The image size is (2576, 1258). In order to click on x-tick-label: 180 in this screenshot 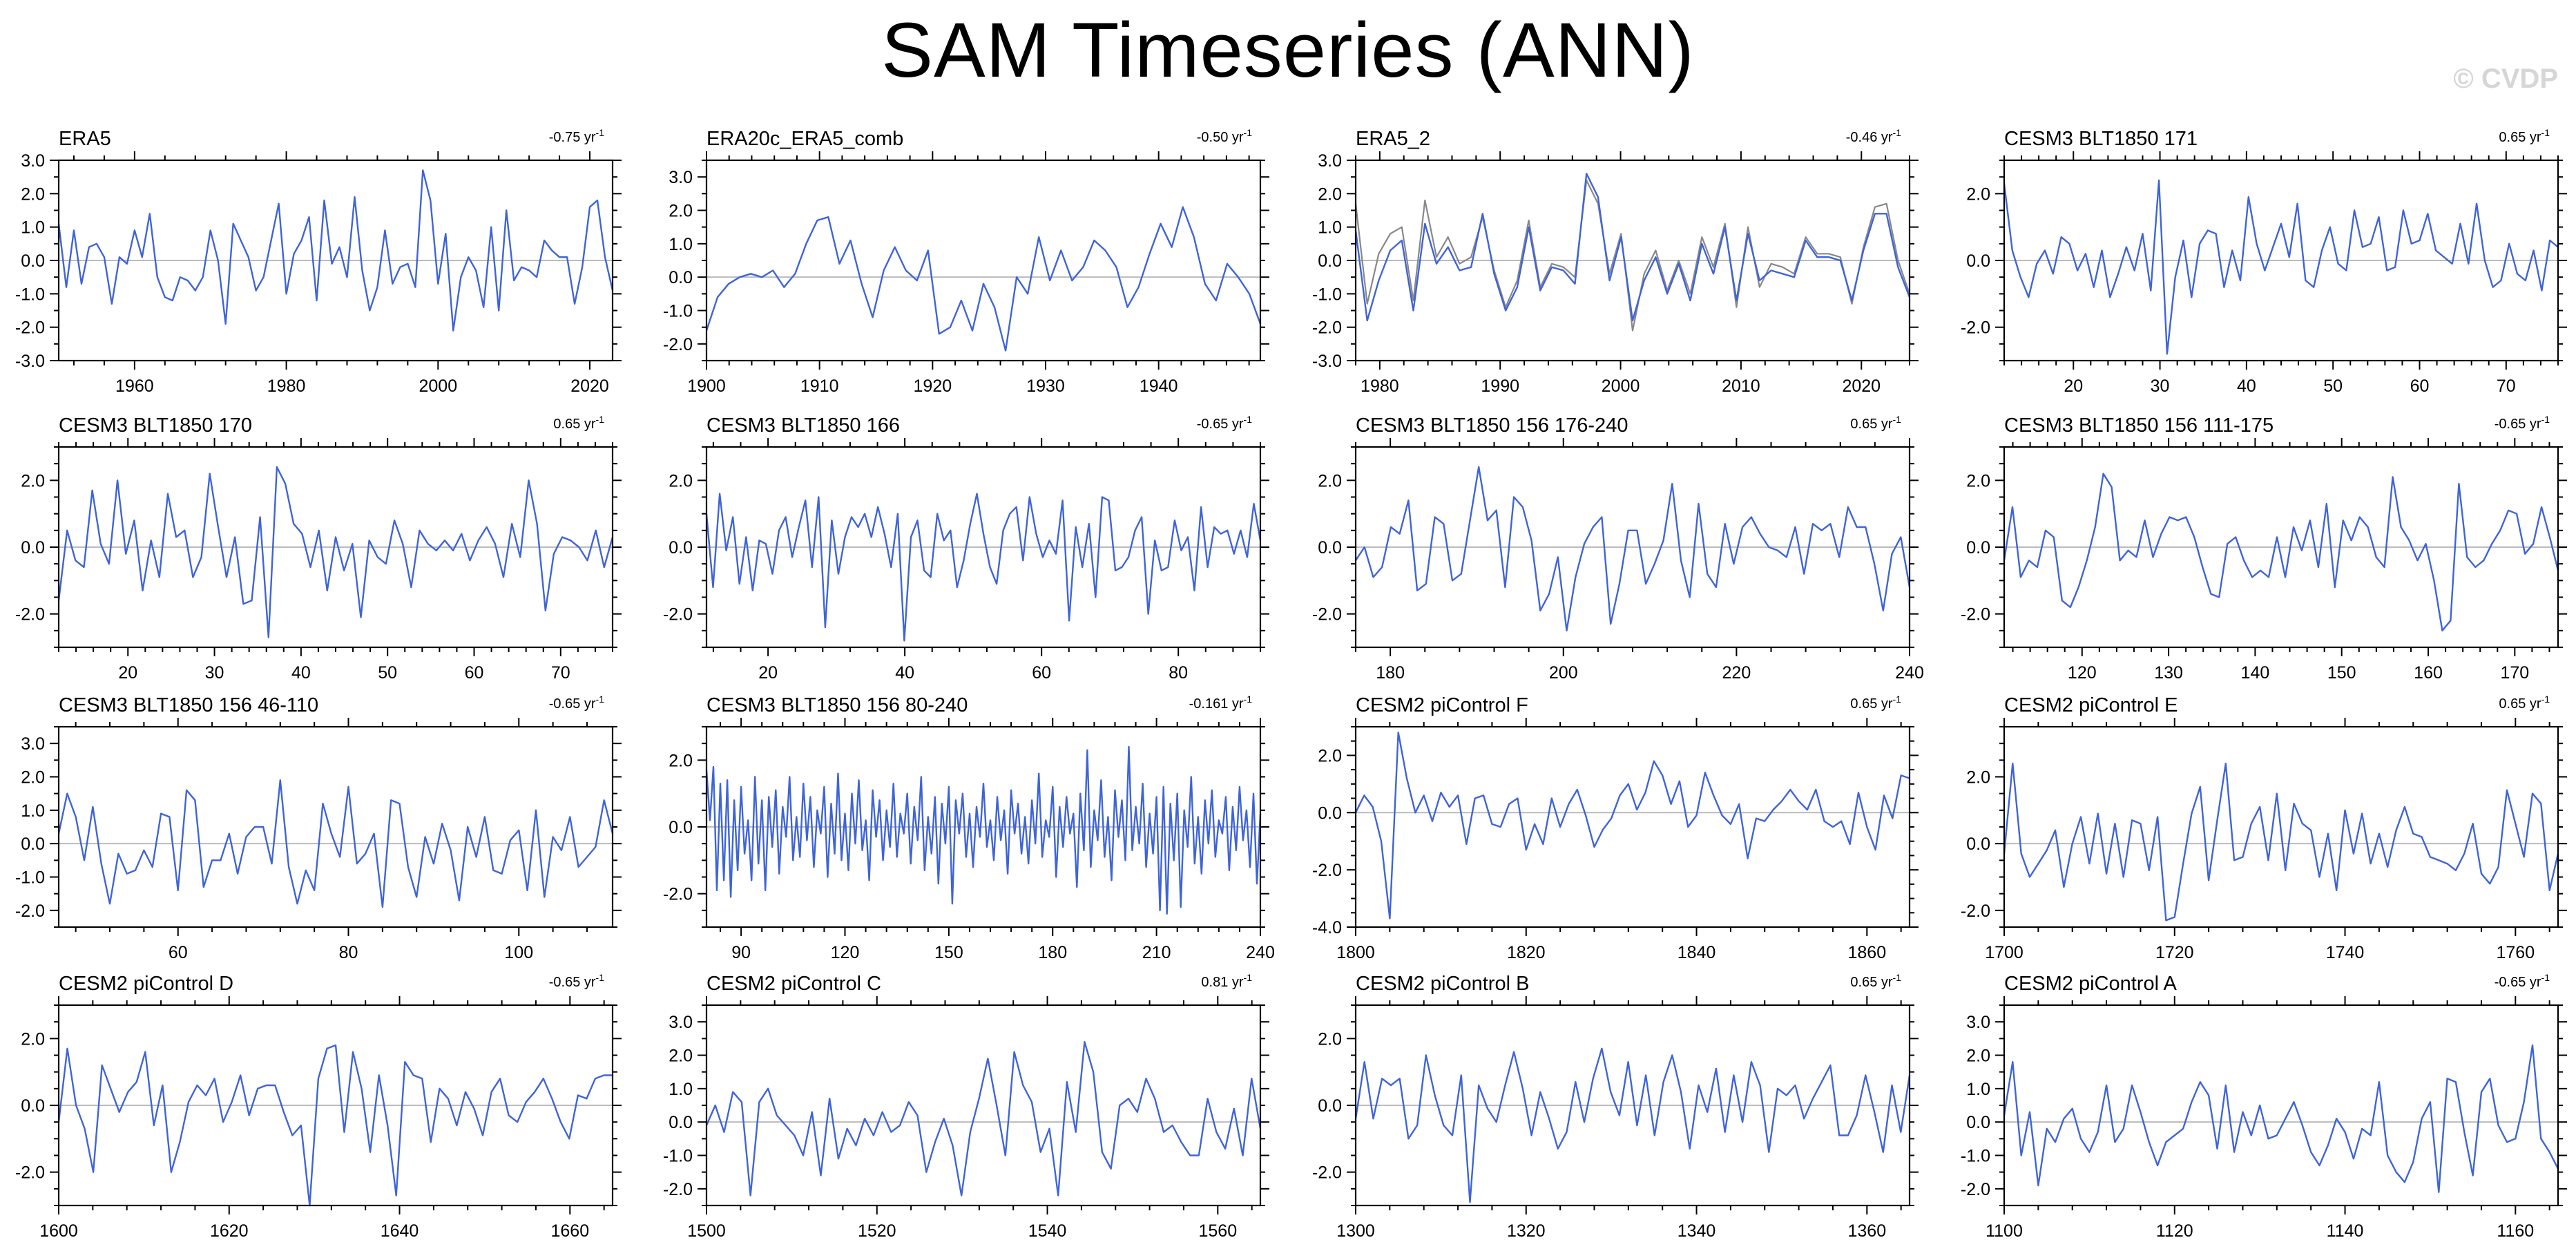, I will do `click(1390, 673)`.